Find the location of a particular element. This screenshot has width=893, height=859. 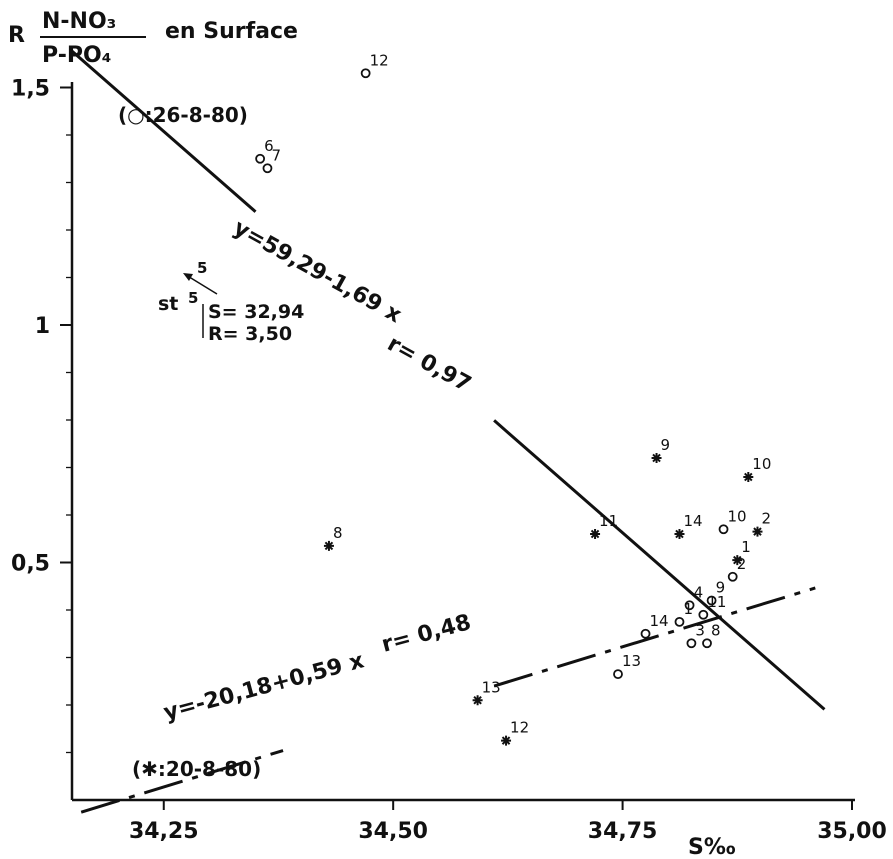

point-label-1-6: 8 is located at coordinates (338, 533).